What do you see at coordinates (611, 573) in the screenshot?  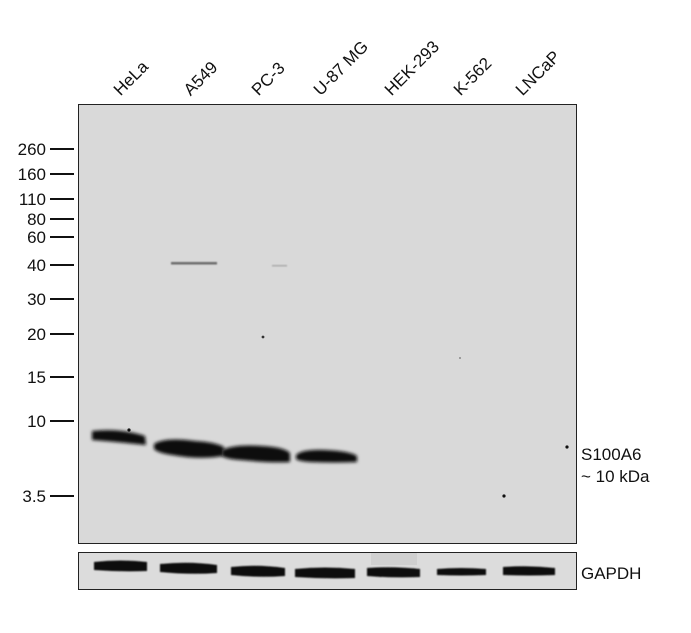 I see `gapdh-label: GAPDH` at bounding box center [611, 573].